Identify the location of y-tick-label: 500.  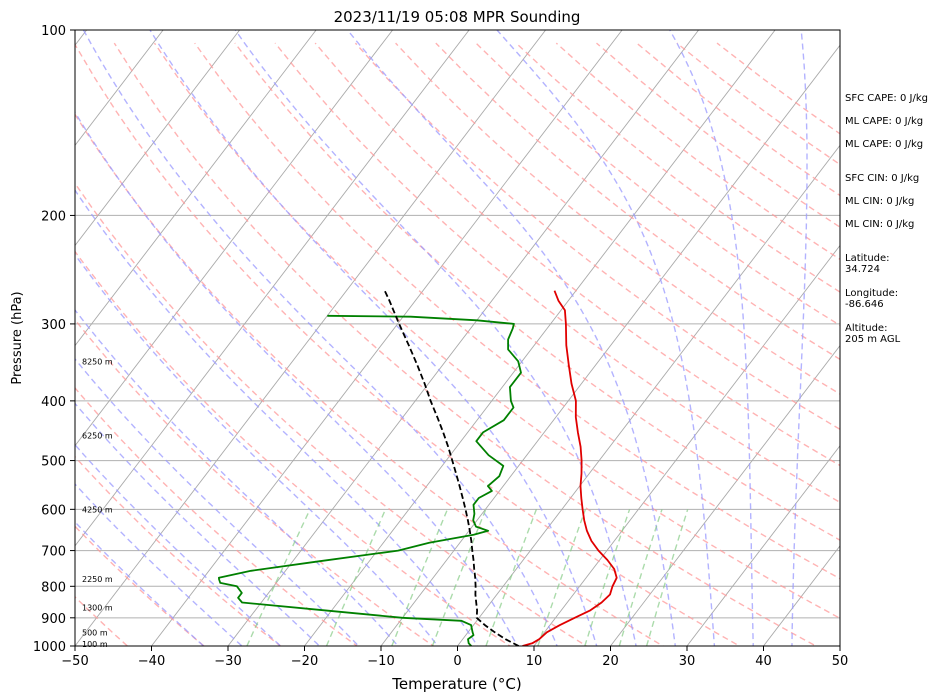
(53, 462).